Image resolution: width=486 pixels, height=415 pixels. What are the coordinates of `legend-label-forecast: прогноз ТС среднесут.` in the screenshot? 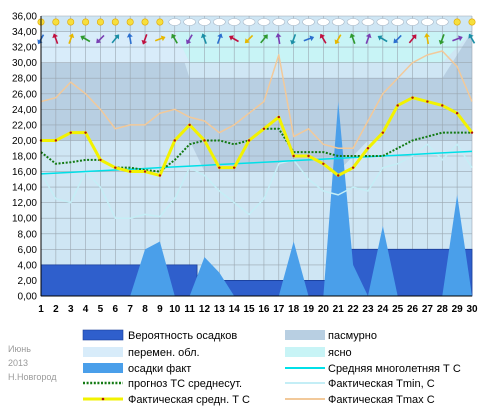 It's located at (185, 384).